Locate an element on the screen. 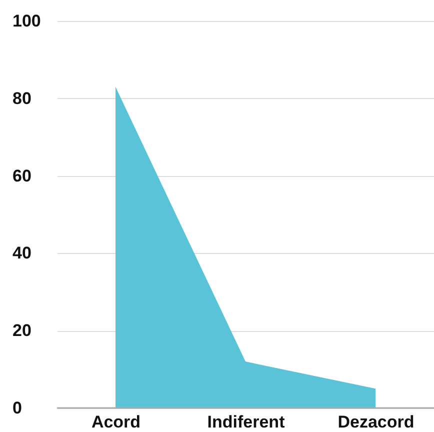 The height and width of the screenshot is (432, 434). y-tick-label: 0 is located at coordinates (17, 408).